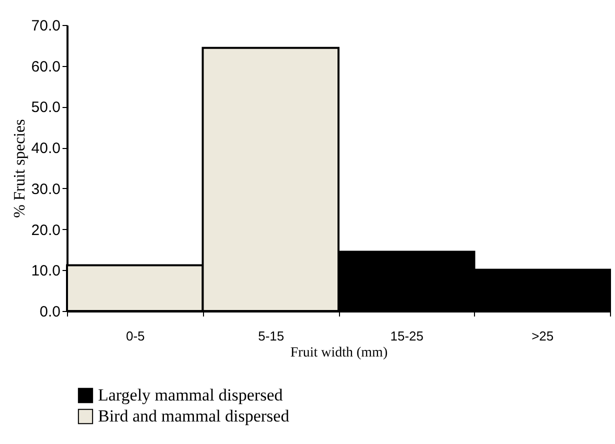 This screenshot has height=444, width=615. What do you see at coordinates (194, 416) in the screenshot?
I see `legend-label: Bird and mammal dispersed` at bounding box center [194, 416].